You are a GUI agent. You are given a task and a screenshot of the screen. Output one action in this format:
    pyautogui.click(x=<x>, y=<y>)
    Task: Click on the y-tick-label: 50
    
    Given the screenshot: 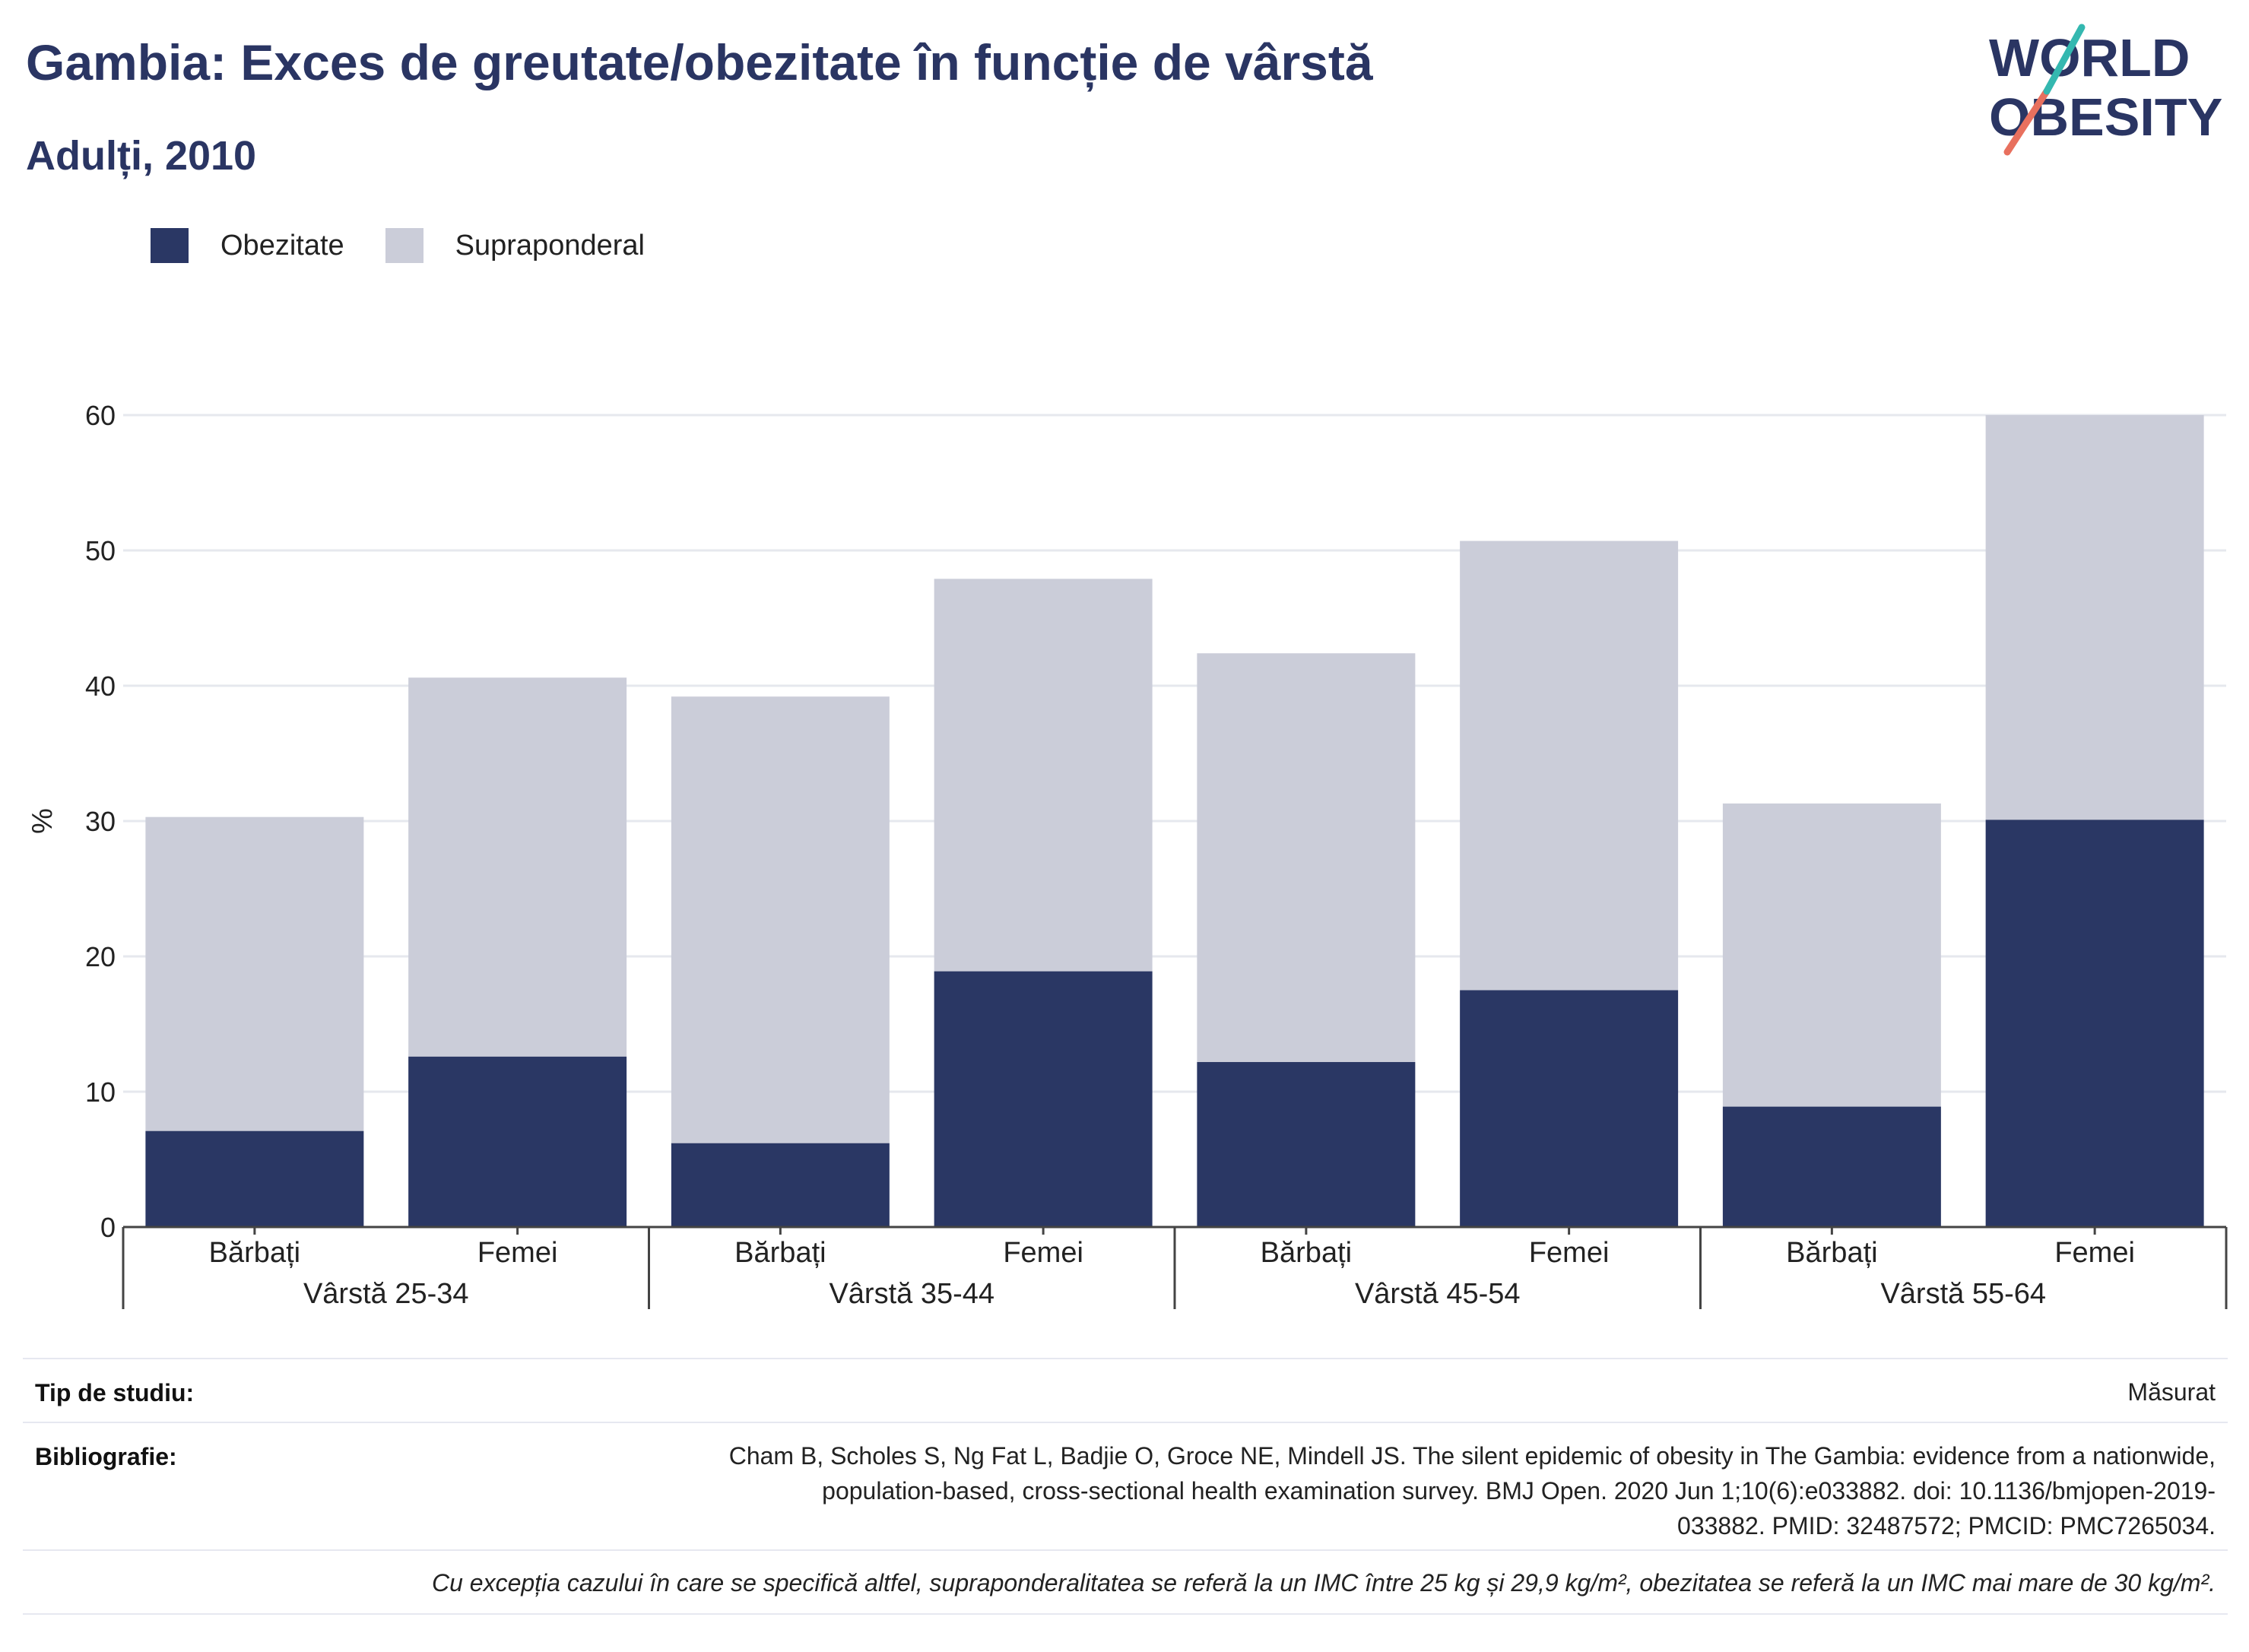 What is the action you would take?
    pyautogui.click(x=100, y=550)
    